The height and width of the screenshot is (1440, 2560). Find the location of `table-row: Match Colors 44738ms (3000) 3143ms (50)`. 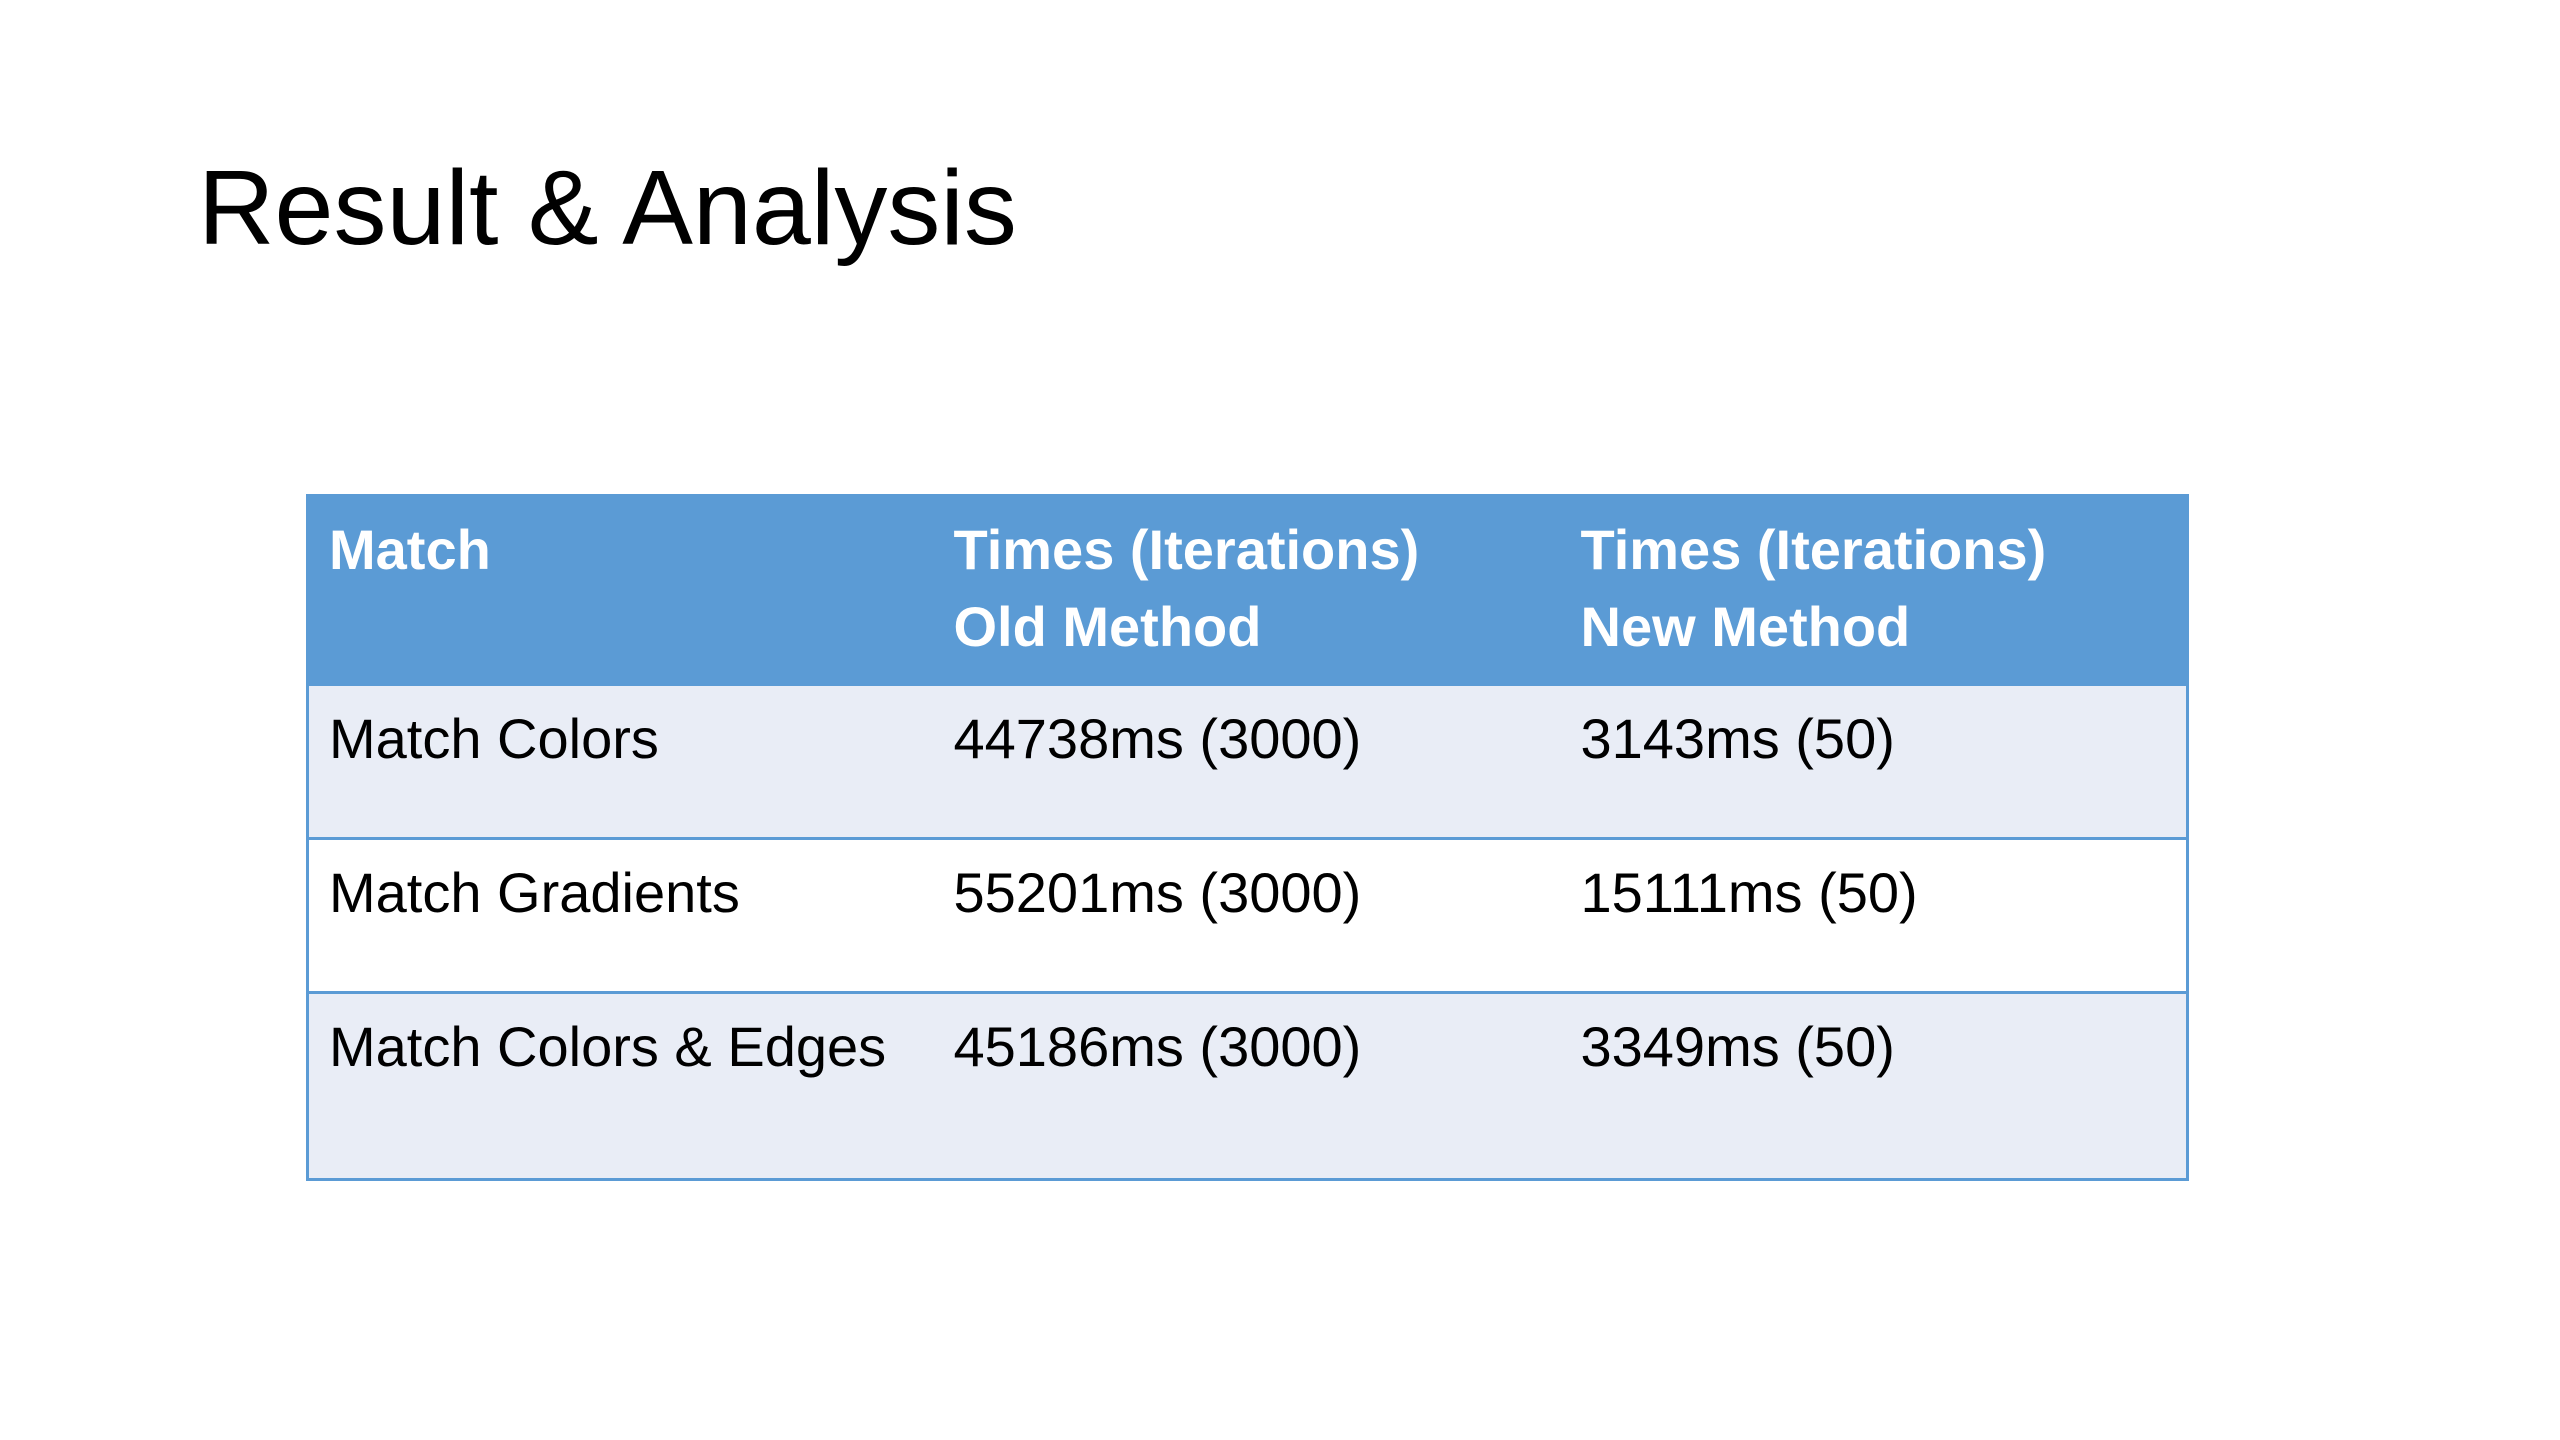

table-row: Match Colors 44738ms (3000) 3143ms (50) is located at coordinates (1247, 761).